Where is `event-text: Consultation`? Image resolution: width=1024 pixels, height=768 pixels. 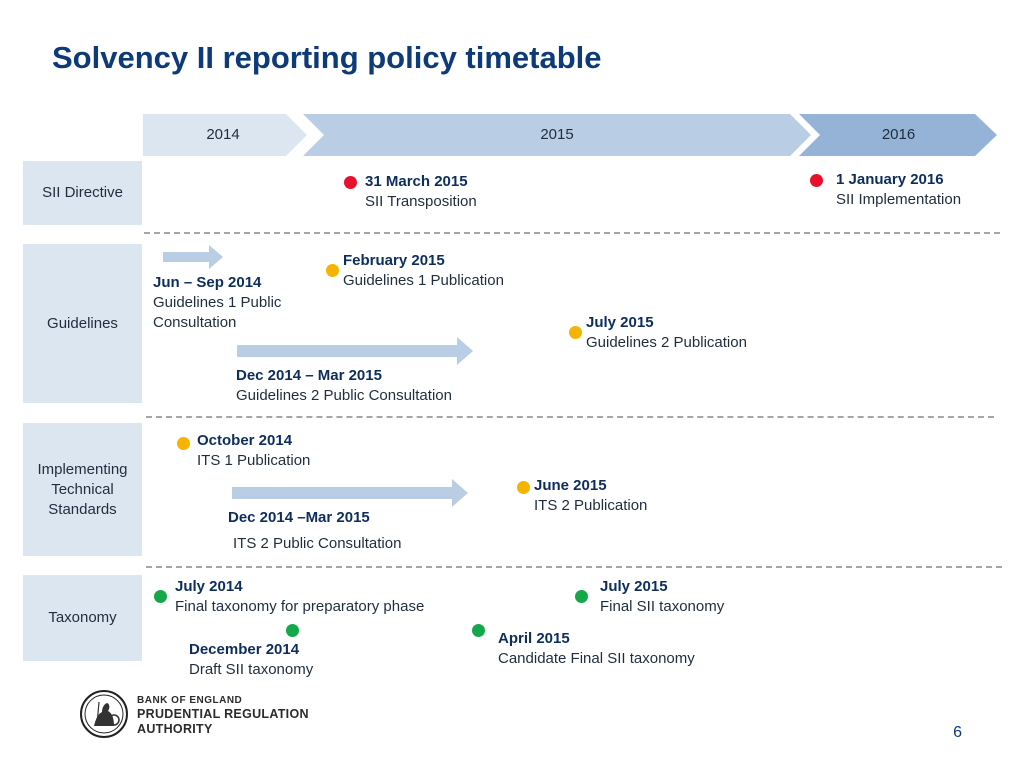
event-text: Consultation is located at coordinates (195, 322).